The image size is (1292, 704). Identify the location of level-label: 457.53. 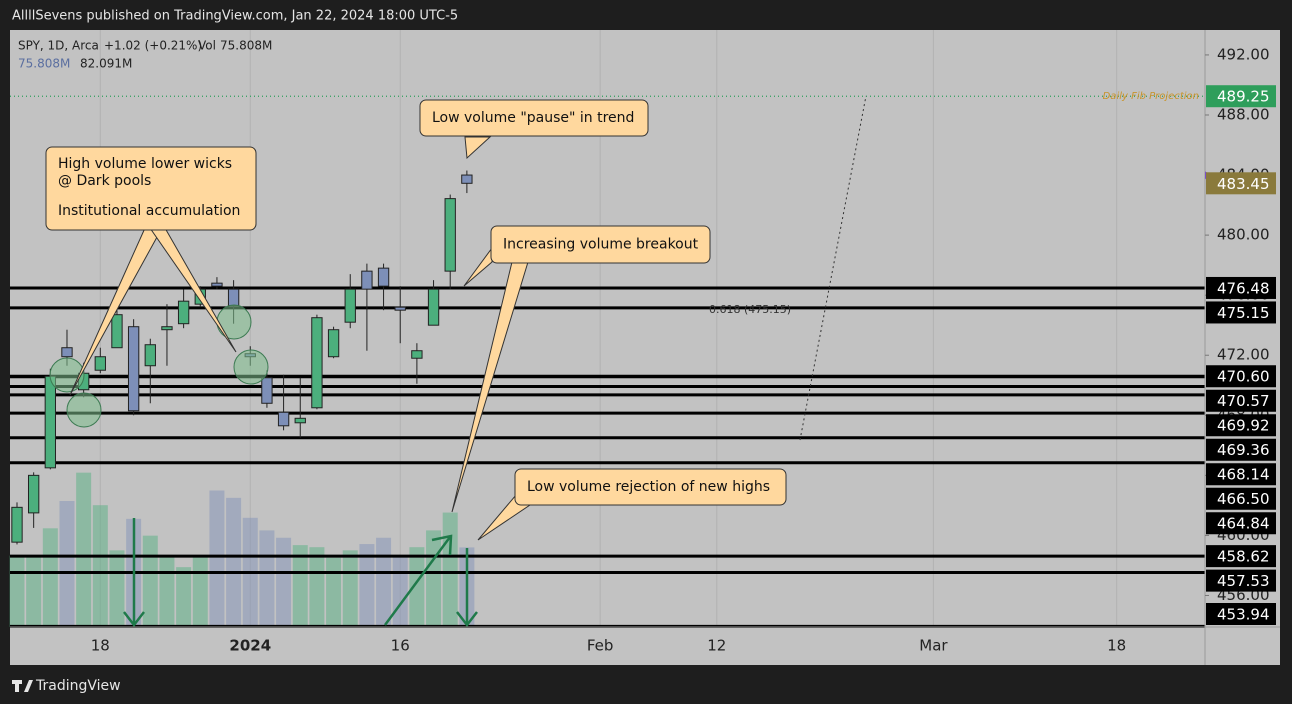
(1243, 581).